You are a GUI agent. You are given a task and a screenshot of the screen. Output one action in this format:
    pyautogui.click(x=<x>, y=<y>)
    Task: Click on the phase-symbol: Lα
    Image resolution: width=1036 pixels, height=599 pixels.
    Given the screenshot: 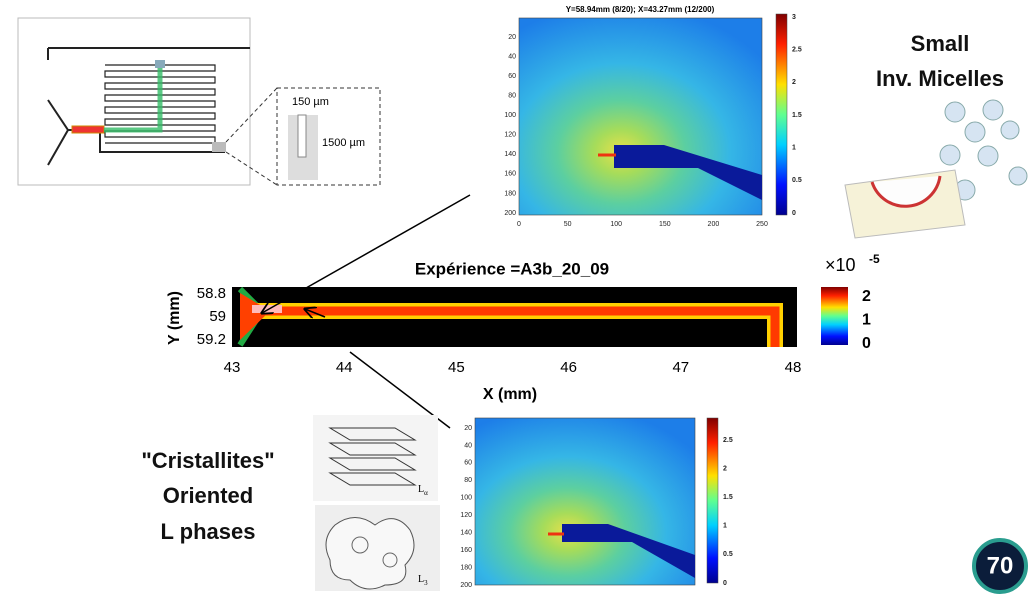 What is the action you would take?
    pyautogui.click(x=423, y=490)
    